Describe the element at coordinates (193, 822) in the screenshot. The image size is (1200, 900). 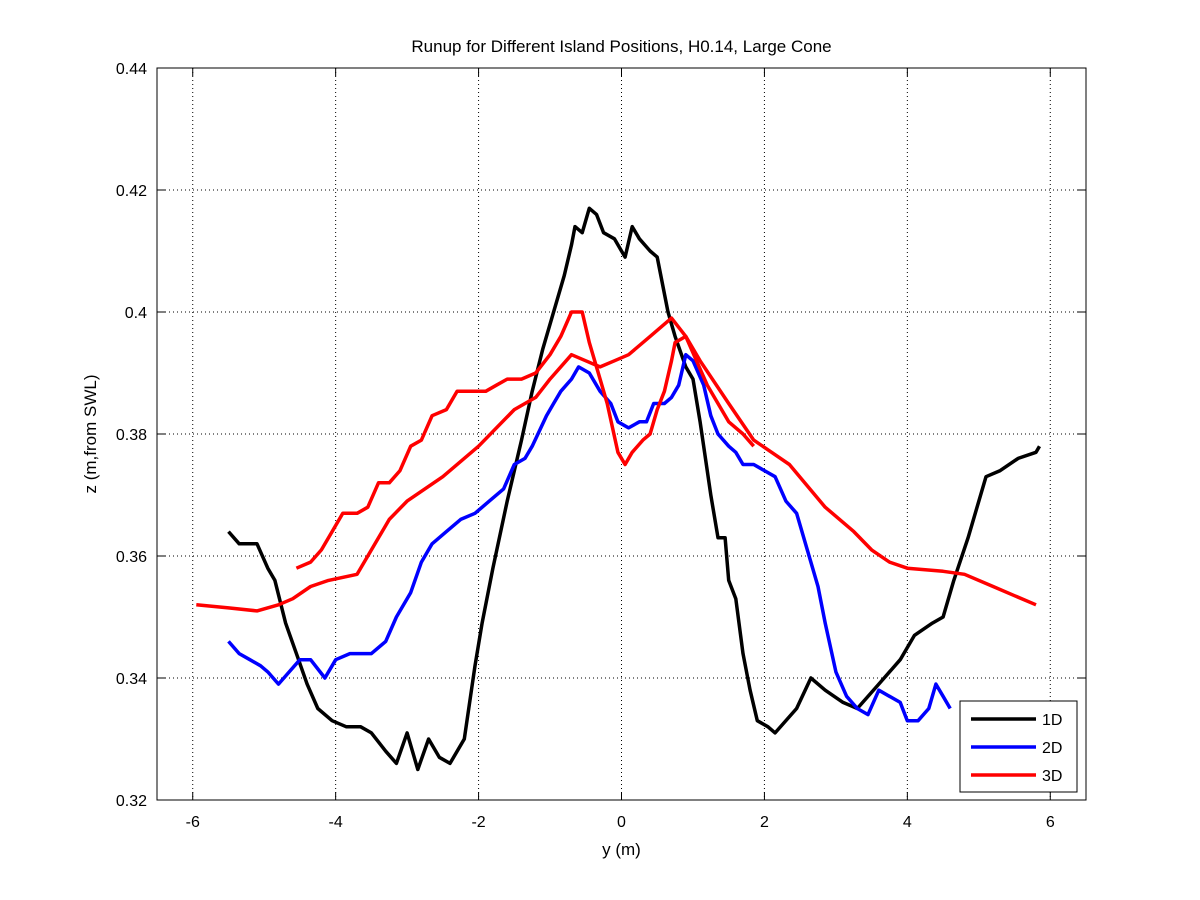
I see `x-tick-label: -6` at that location.